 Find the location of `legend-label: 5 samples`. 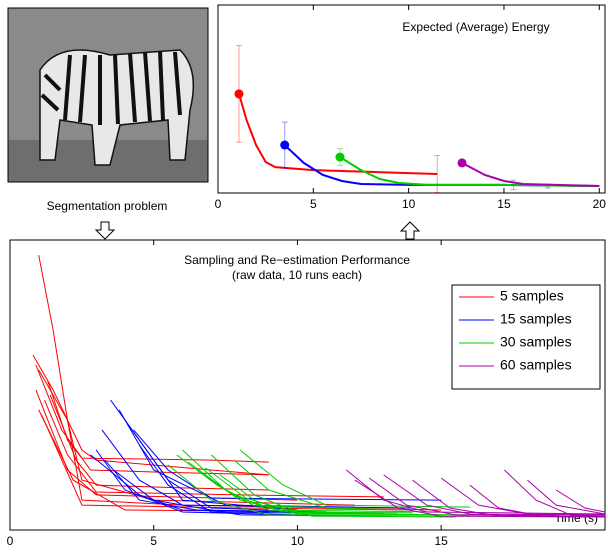

legend-label: 5 samples is located at coordinates (532, 296).